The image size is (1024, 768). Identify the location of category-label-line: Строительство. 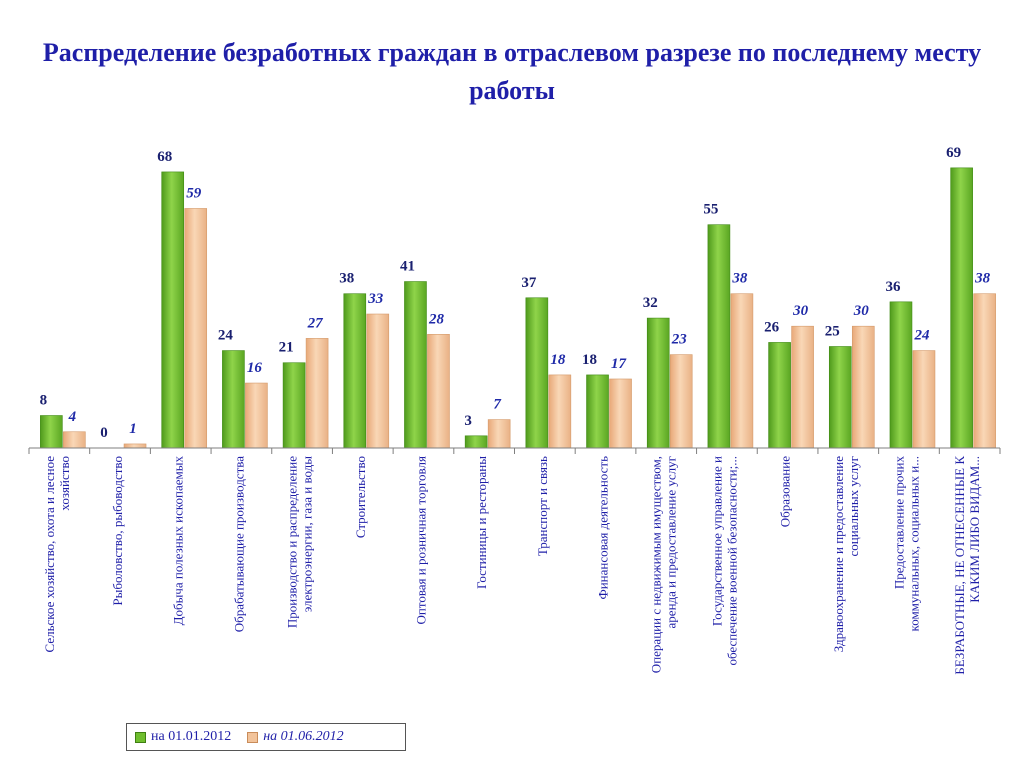
(360, 497).